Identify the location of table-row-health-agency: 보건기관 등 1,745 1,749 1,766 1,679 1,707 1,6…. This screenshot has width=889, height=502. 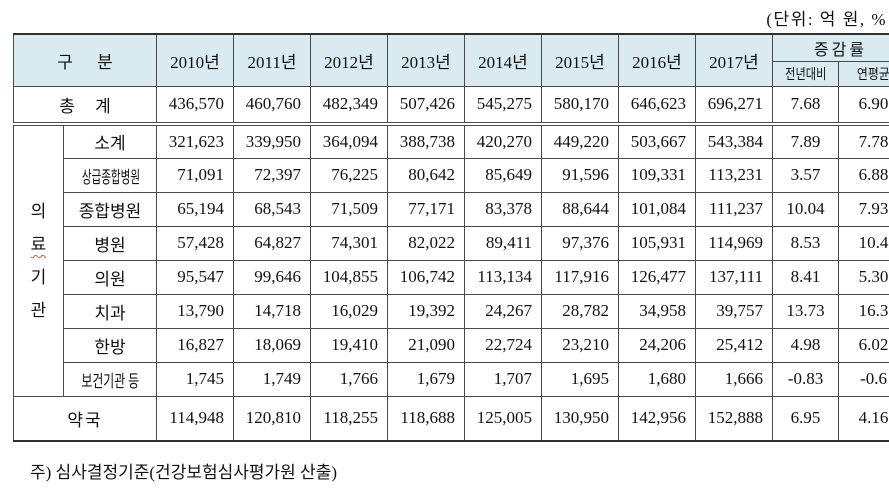
(451, 379).